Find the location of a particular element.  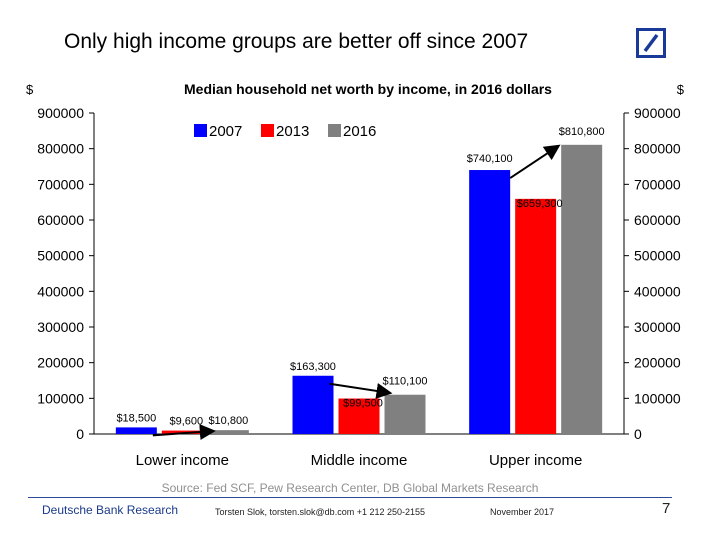

right-y-tick-label: 0 is located at coordinates (638, 434).